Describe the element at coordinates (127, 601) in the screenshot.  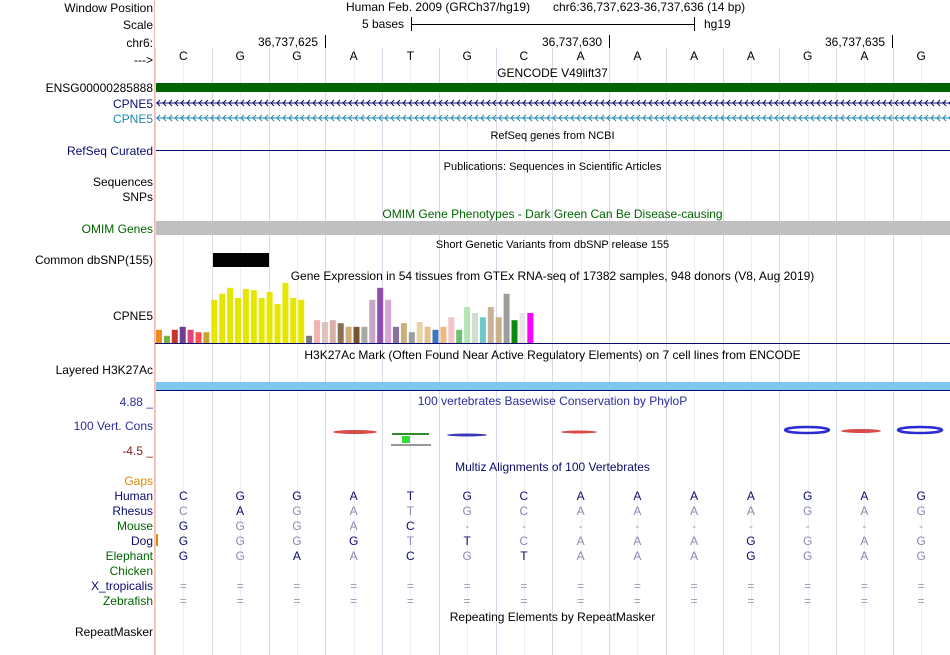
I see `species-label-zebrafish: Zebrafish` at that location.